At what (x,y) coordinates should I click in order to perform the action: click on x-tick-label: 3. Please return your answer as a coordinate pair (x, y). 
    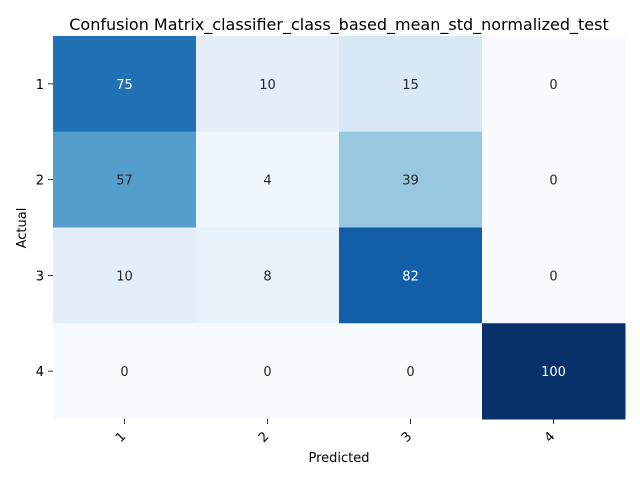
    Looking at the image, I should click on (407, 437).